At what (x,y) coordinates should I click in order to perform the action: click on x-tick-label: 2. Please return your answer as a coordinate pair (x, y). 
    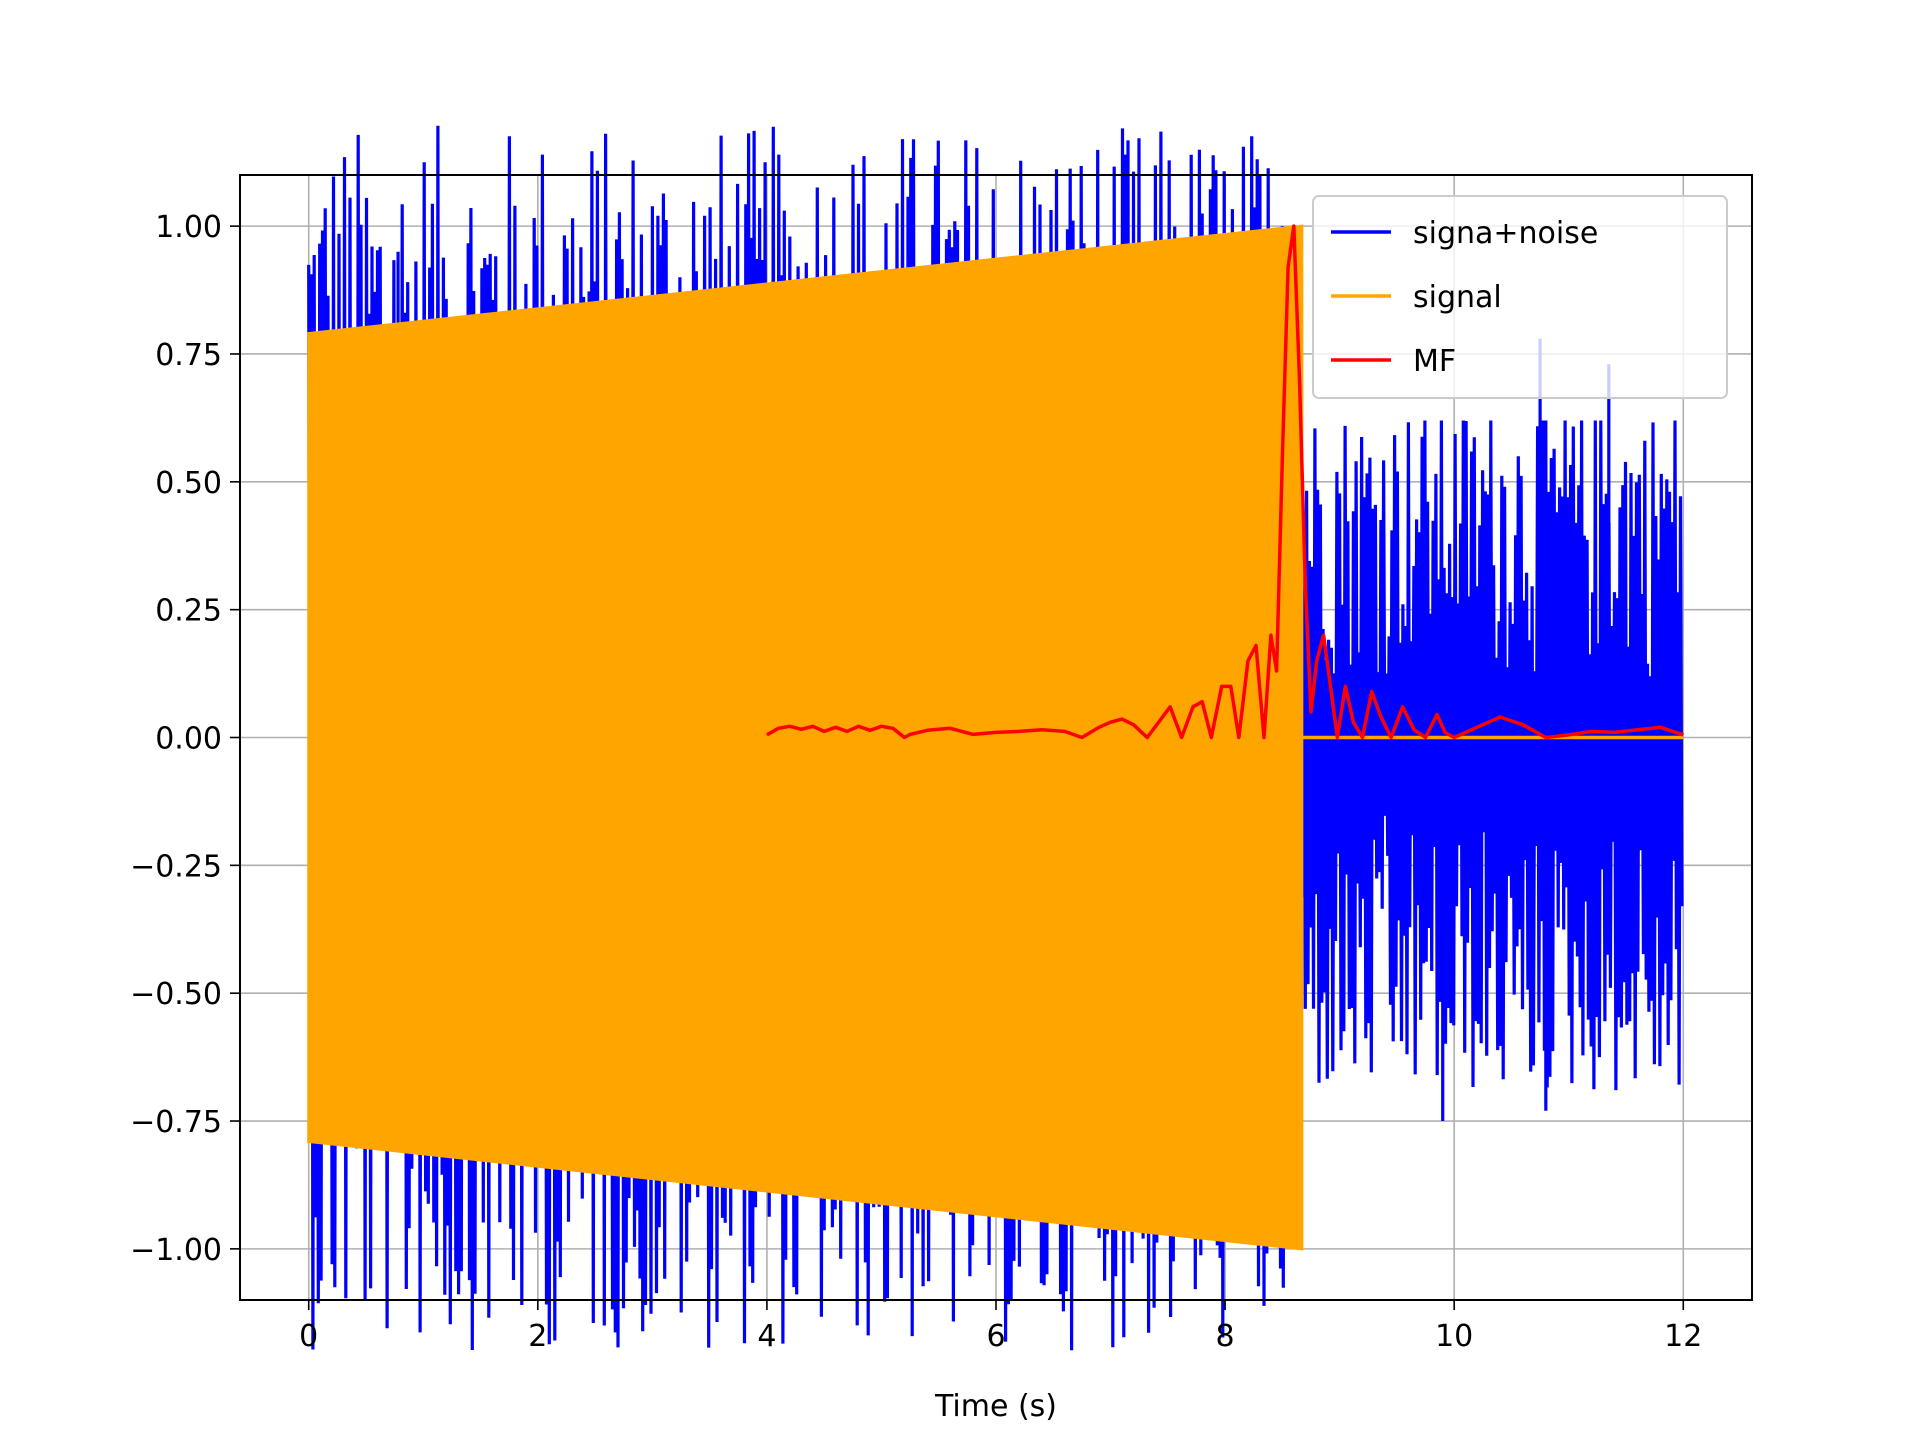
    Looking at the image, I should click on (537, 1336).